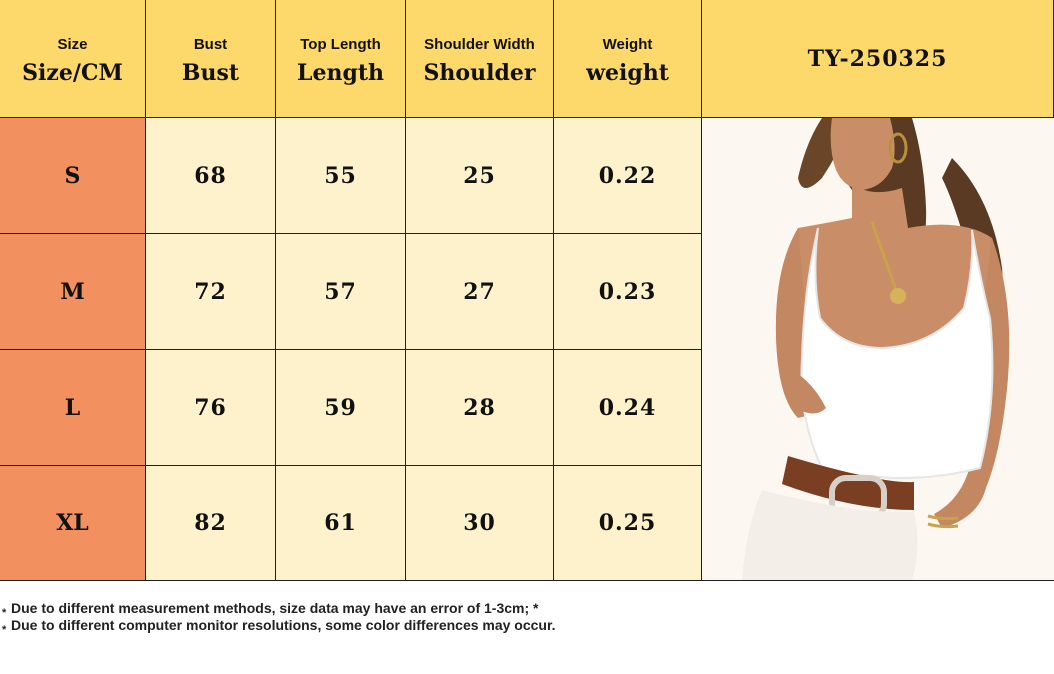 The height and width of the screenshot is (674, 1054). Describe the element at coordinates (480, 176) in the screenshot. I see `shoulder-cell-s: 25` at that location.